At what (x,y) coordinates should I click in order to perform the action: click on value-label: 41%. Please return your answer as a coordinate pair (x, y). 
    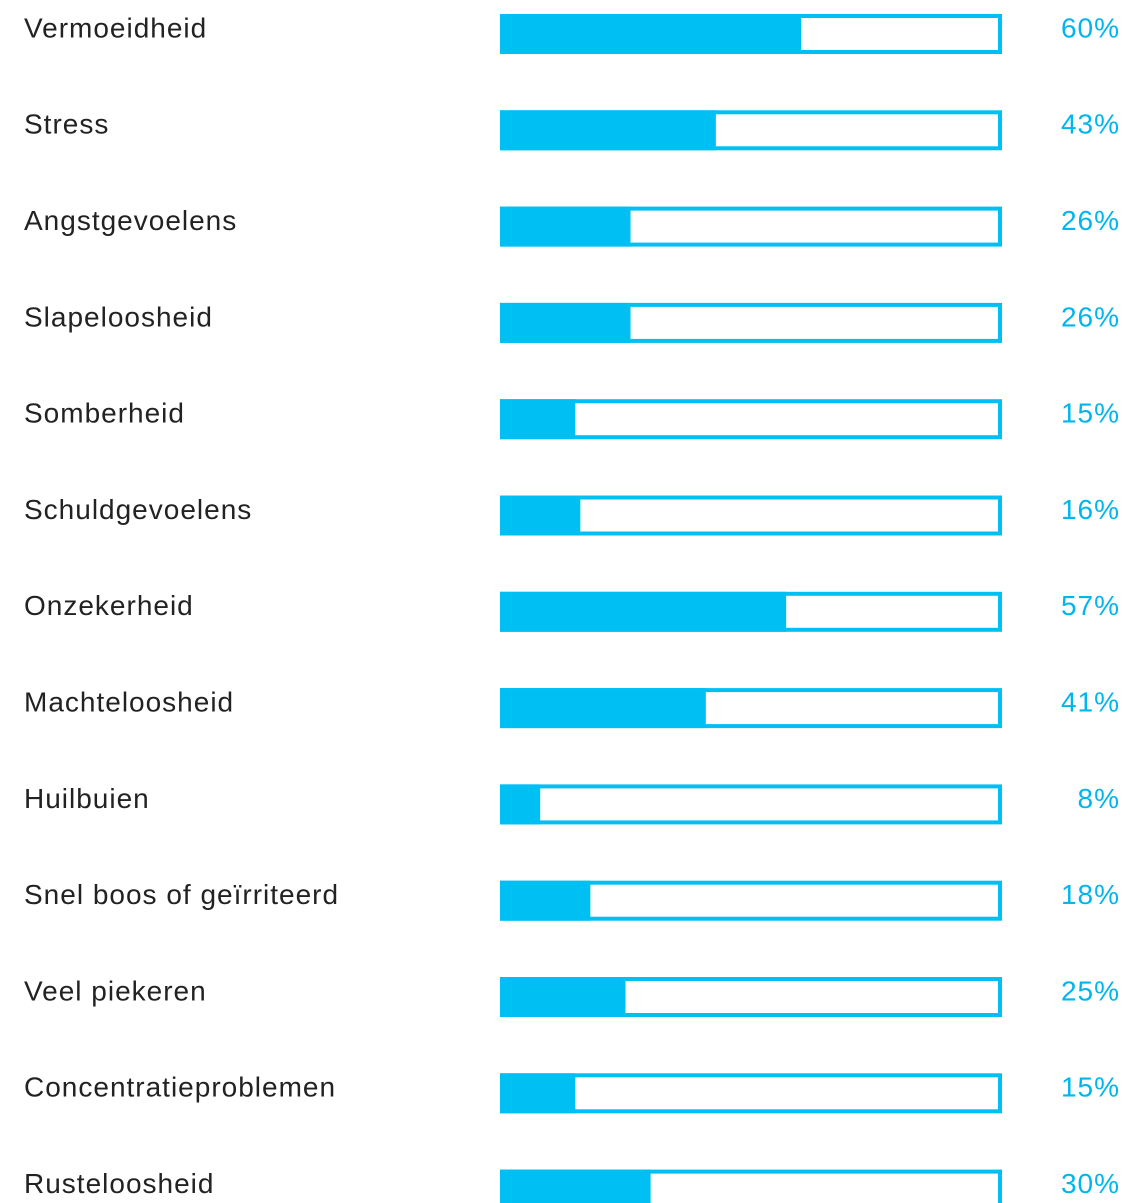
    Looking at the image, I should click on (1090, 701).